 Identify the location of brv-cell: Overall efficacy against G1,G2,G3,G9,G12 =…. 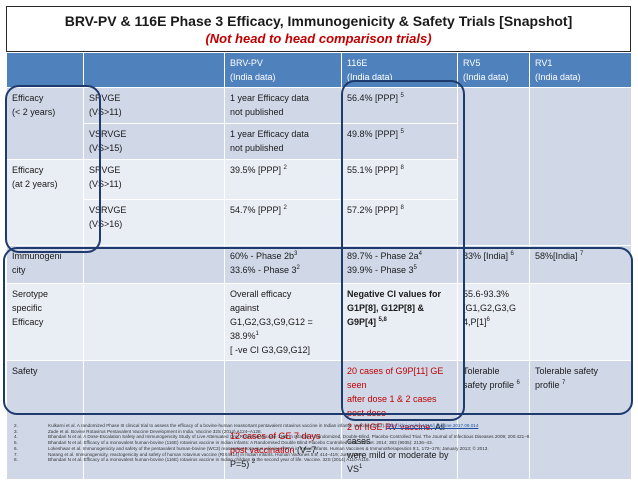
(283, 322).